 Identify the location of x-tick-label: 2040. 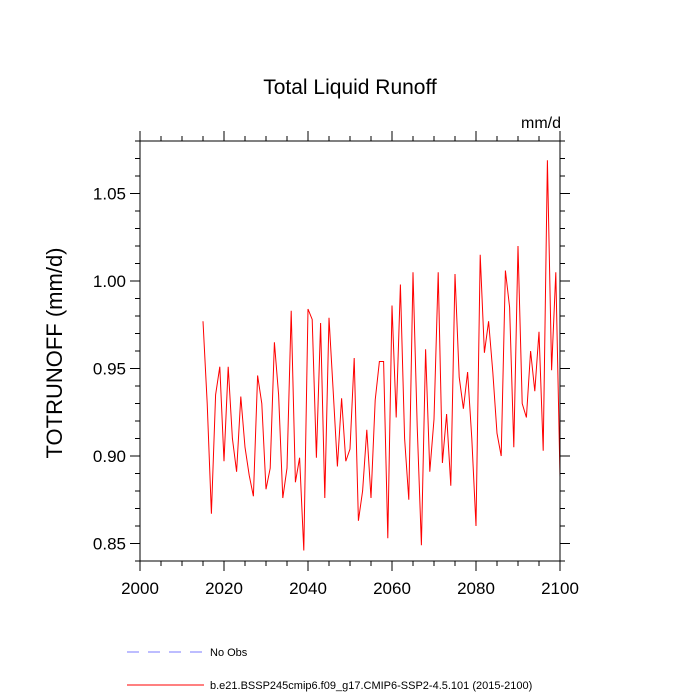
(308, 588).